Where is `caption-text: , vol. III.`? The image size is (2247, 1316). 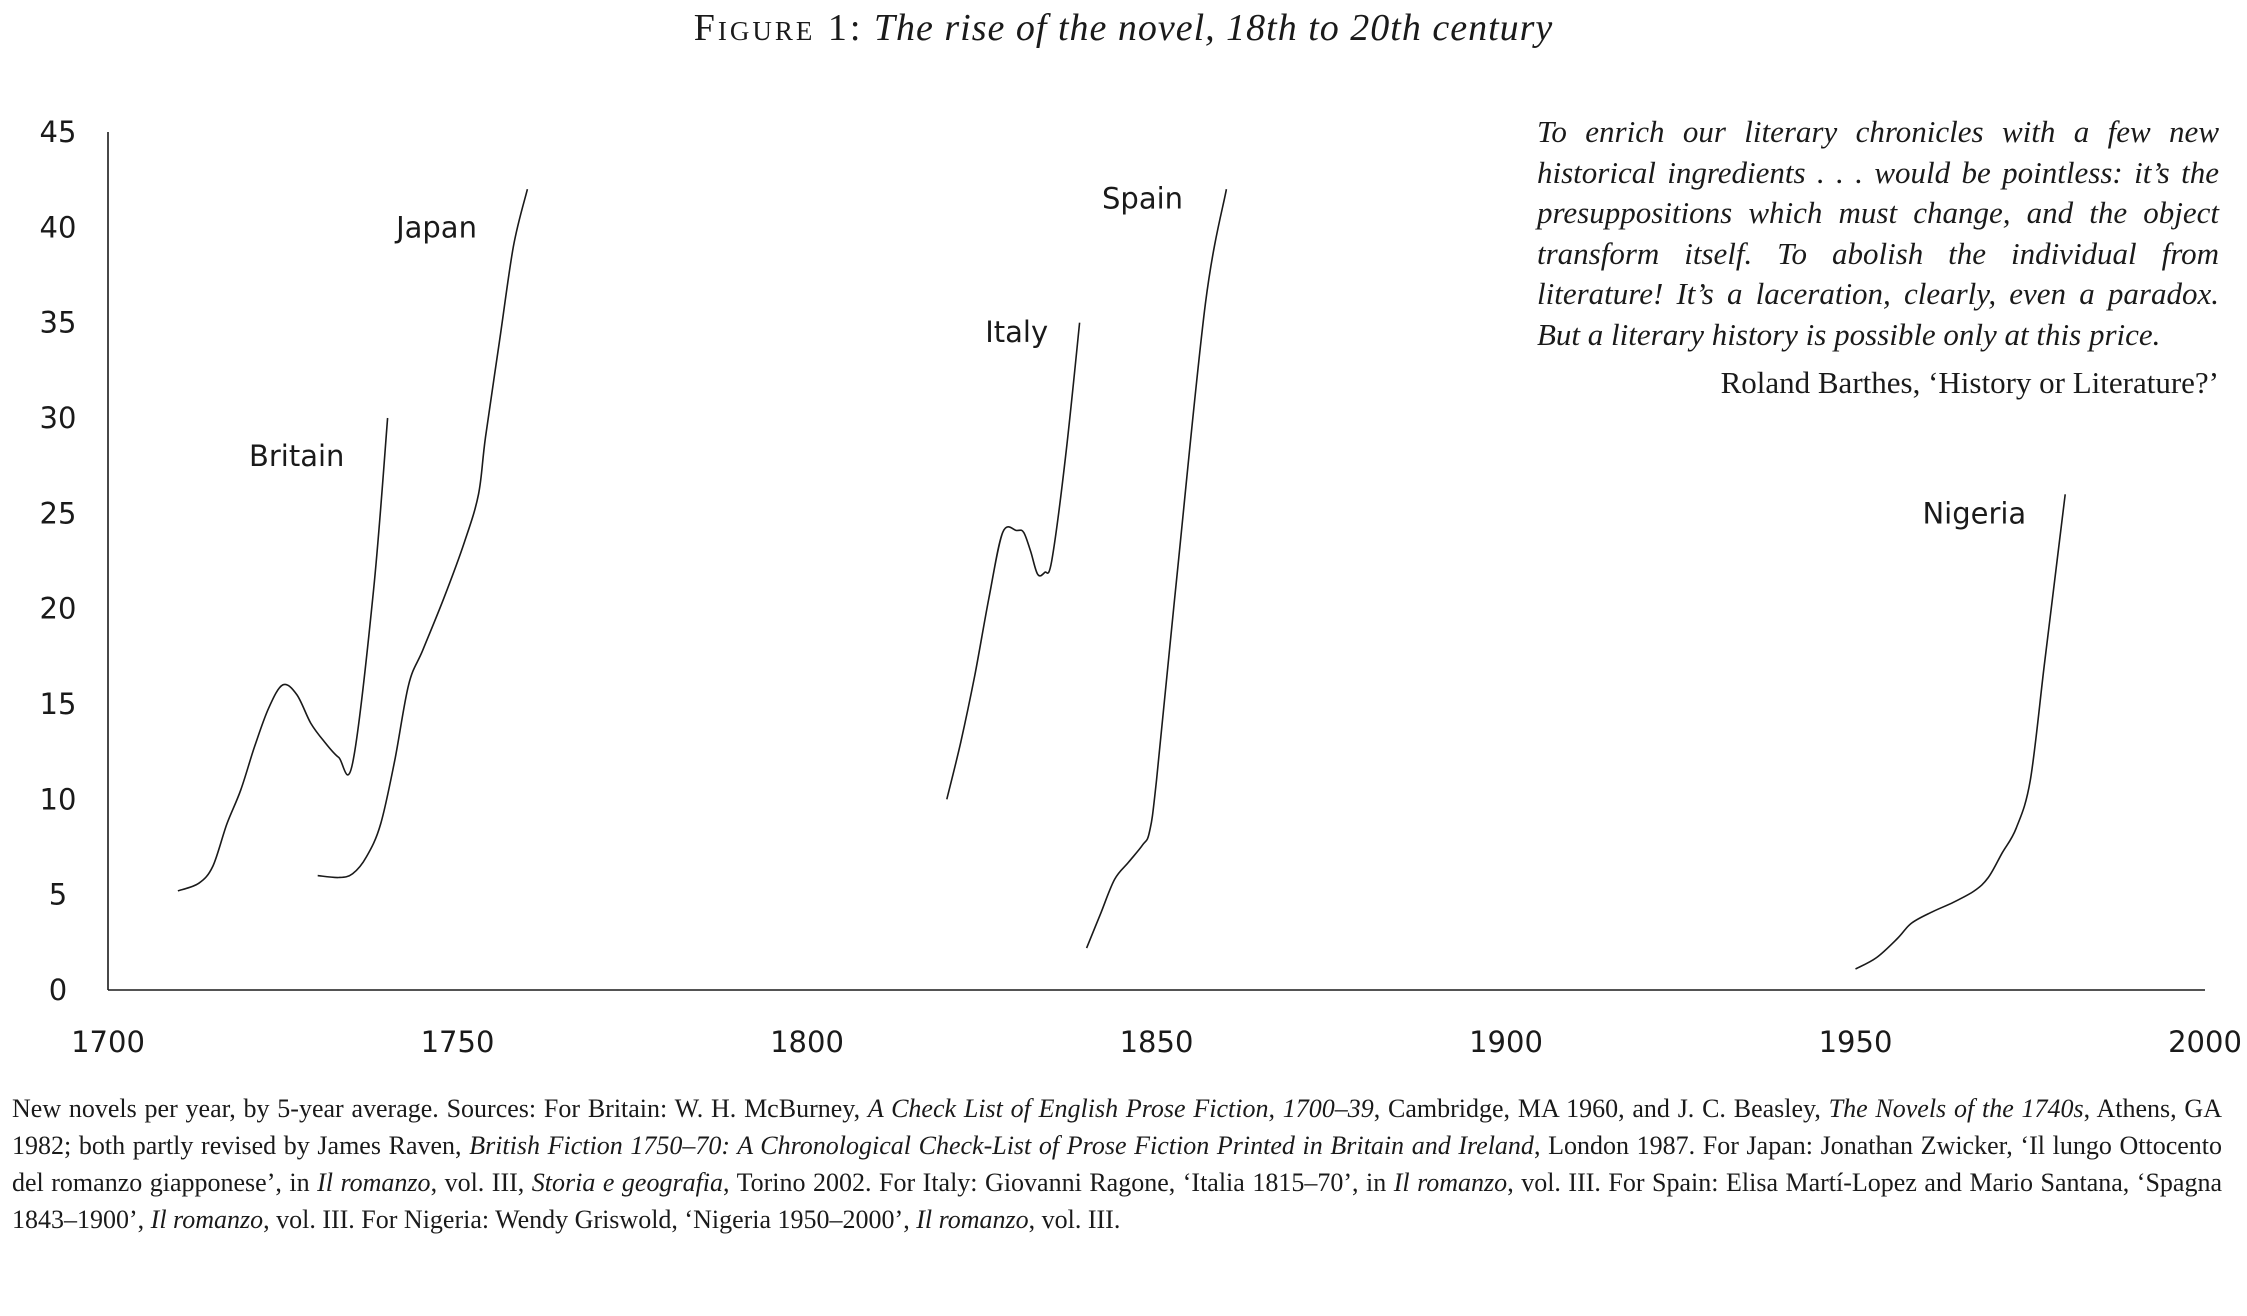
caption-text: , vol. III. is located at coordinates (1074, 1219).